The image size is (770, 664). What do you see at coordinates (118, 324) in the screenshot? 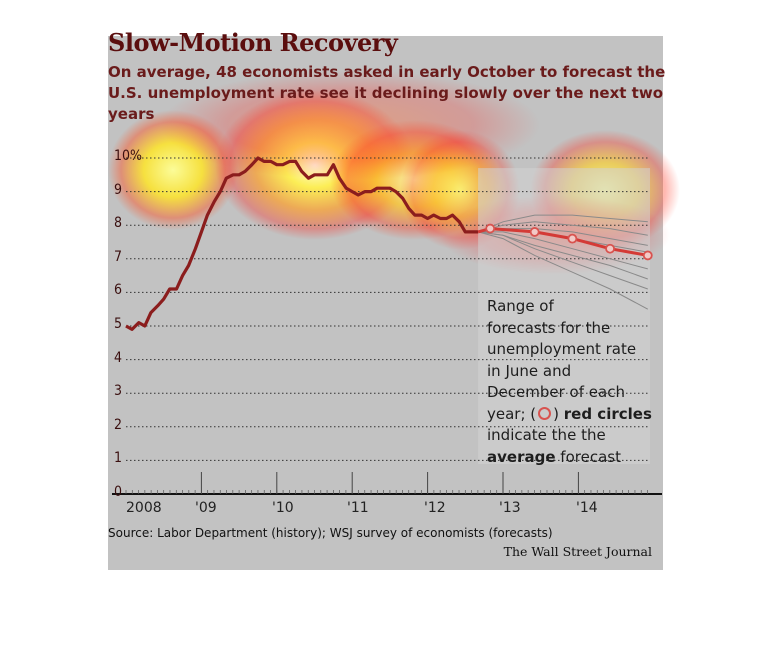
I see `y-tick-label: 5` at bounding box center [118, 324].